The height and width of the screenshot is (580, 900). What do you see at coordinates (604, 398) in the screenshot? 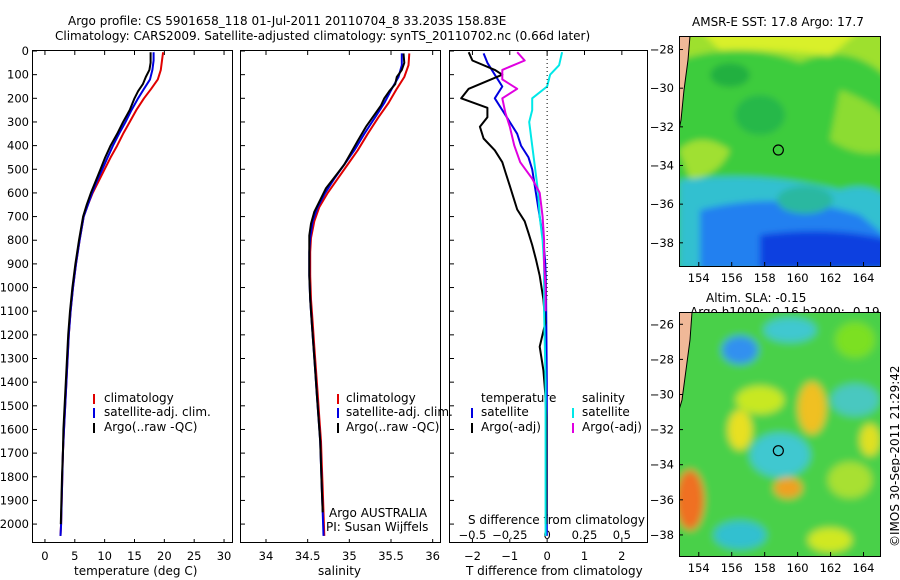
I see `legend-d-salinity: salinity` at bounding box center [604, 398].